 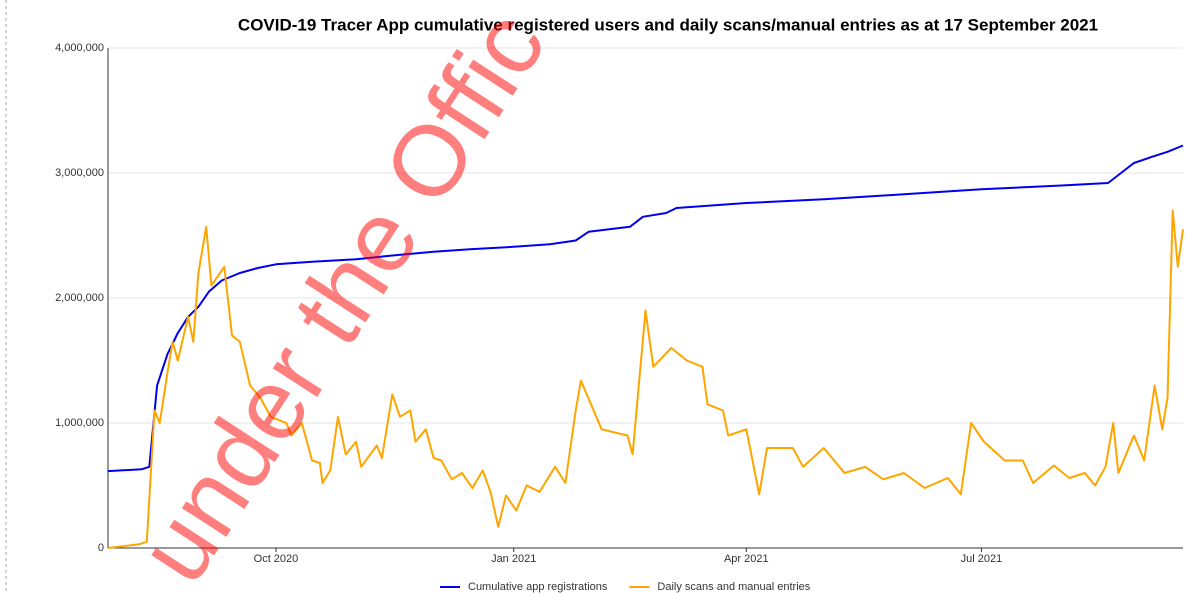 What do you see at coordinates (79, 298) in the screenshot?
I see `y-tick-label: 2,000,000` at bounding box center [79, 298].